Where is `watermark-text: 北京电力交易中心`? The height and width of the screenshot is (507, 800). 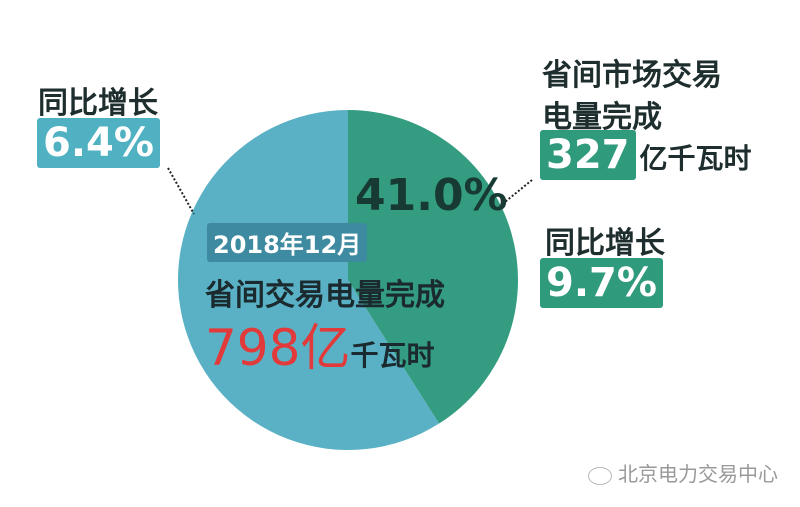
watermark-text: 北京电力交易中心 is located at coordinates (698, 474).